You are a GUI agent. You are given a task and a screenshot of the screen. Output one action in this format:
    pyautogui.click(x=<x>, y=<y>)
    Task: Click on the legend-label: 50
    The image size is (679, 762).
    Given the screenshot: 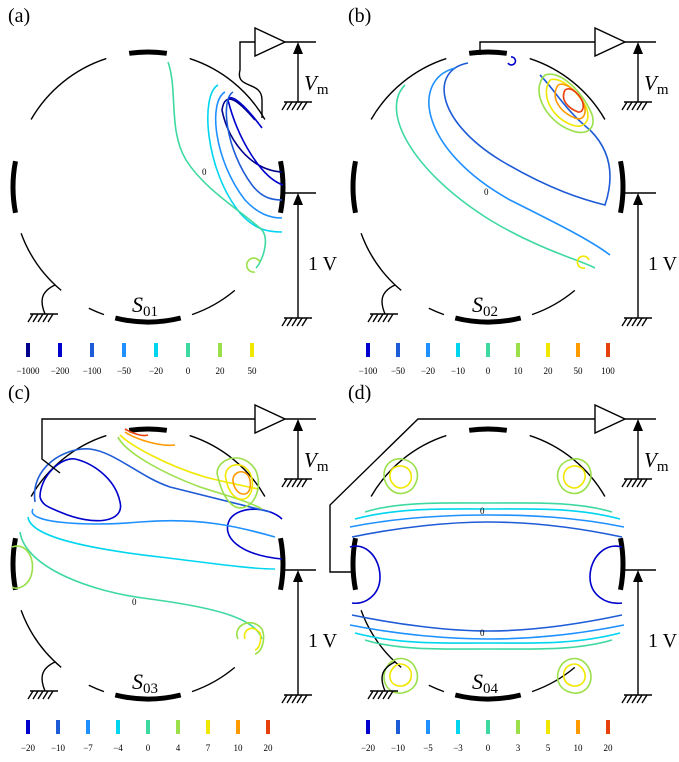 What is the action you would take?
    pyautogui.click(x=253, y=371)
    